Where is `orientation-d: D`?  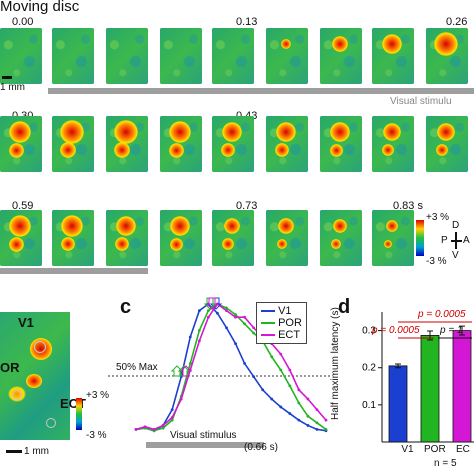 orientation-d: D is located at coordinates (456, 225).